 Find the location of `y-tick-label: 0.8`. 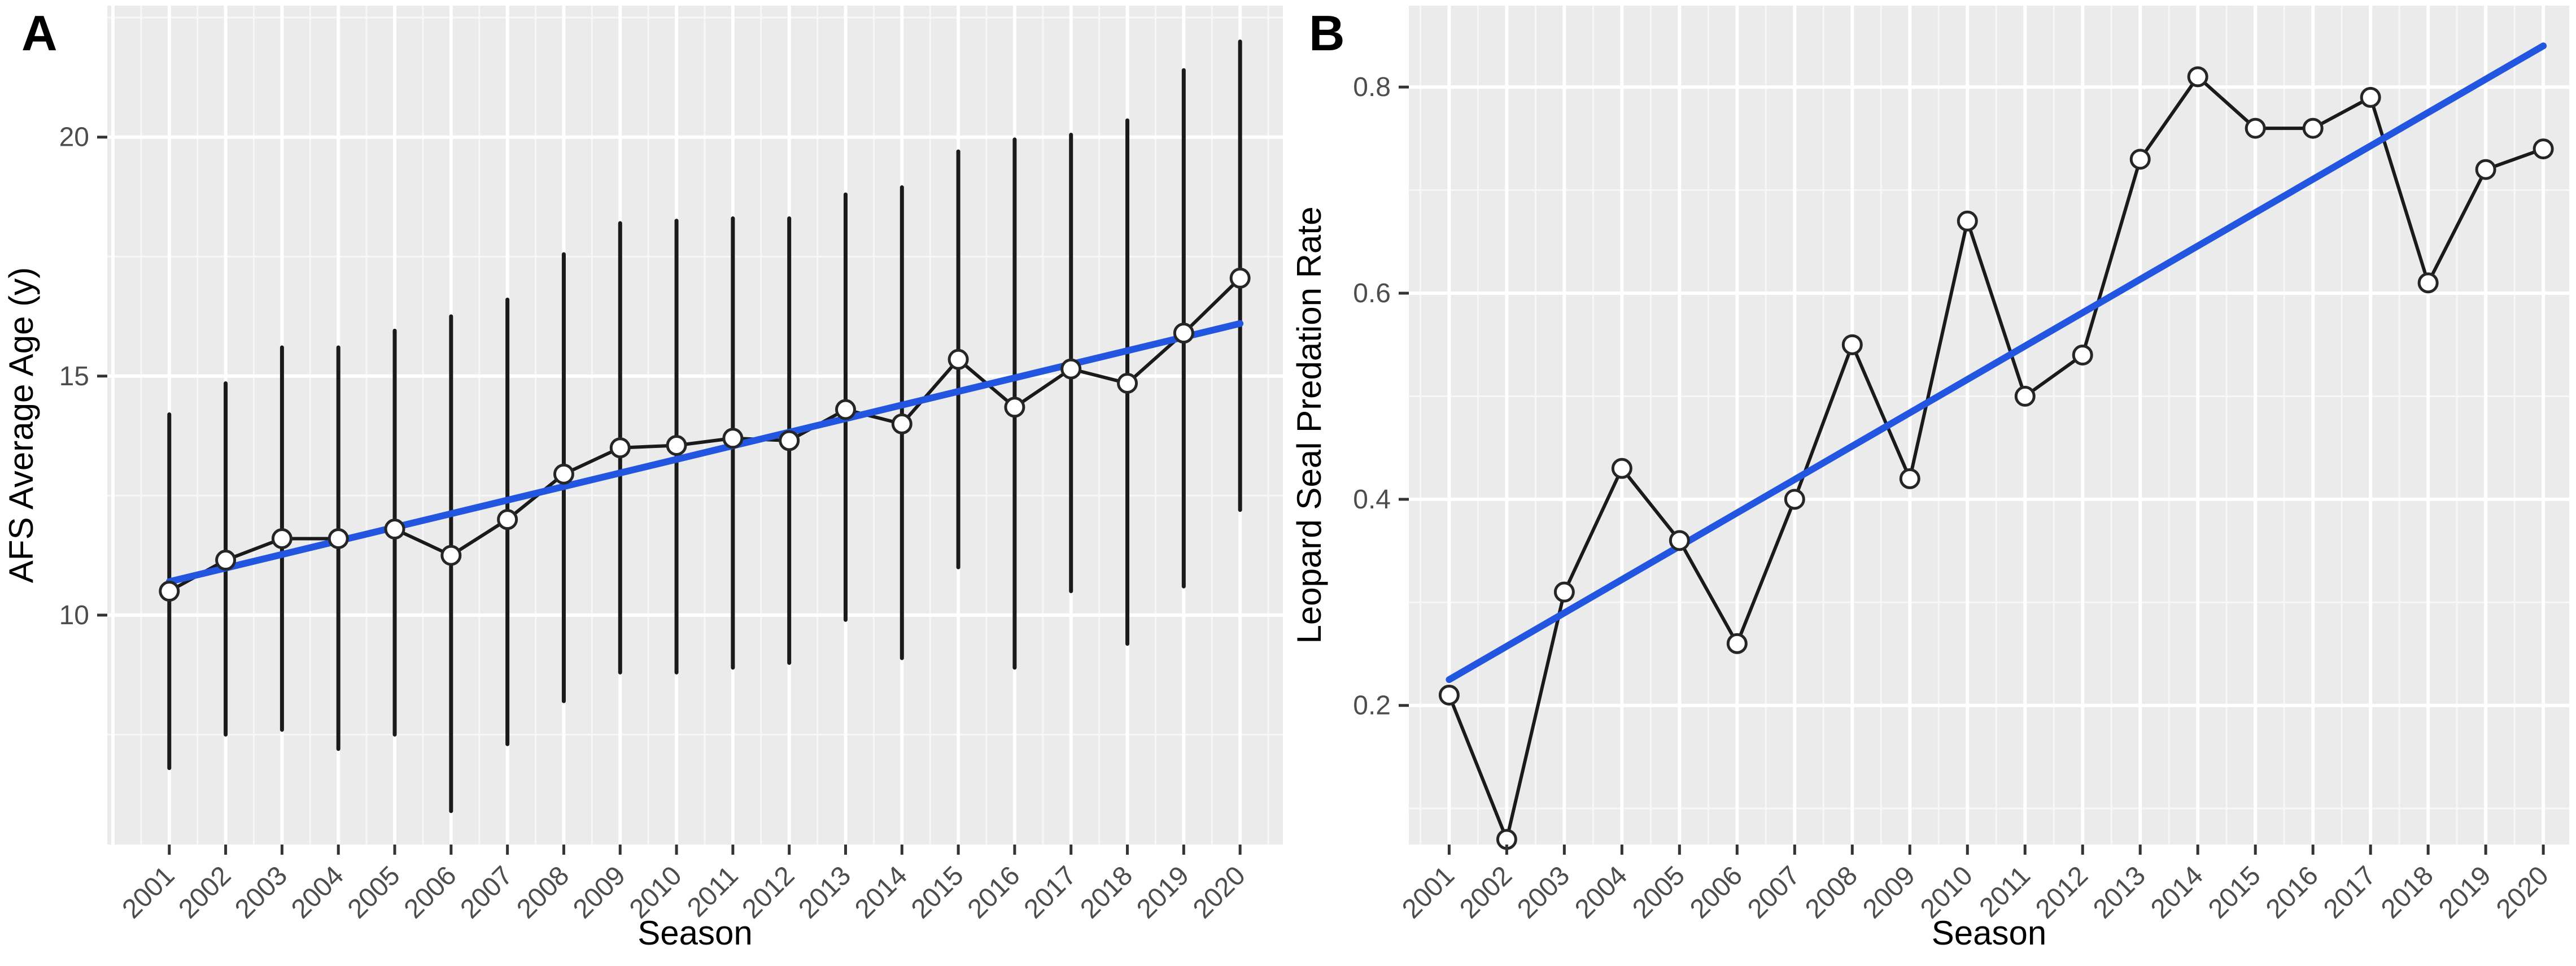

y-tick-label: 0.8 is located at coordinates (1372, 87).